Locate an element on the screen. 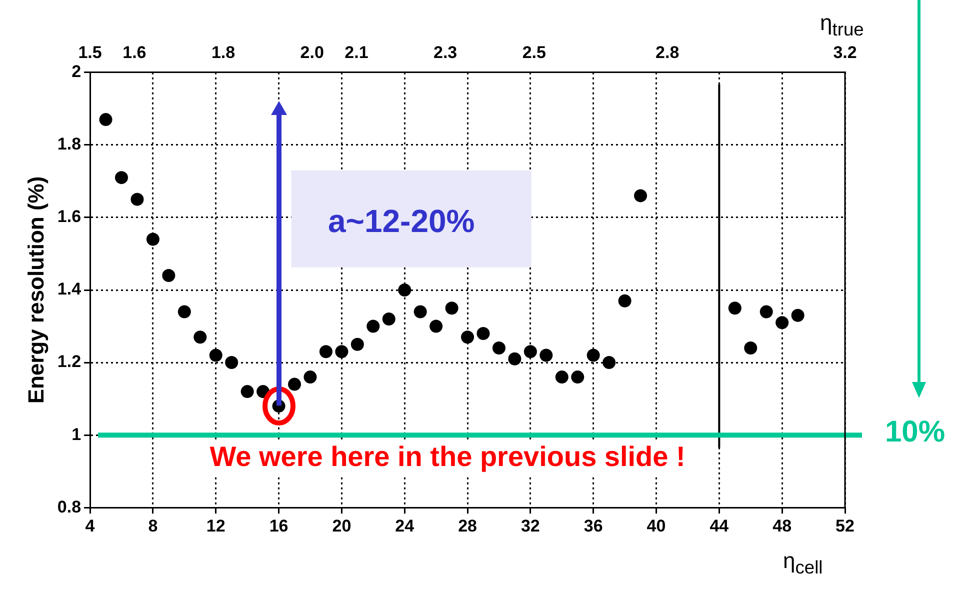 The width and height of the screenshot is (959, 590). x2-tick-label: 2.3 is located at coordinates (445, 52).